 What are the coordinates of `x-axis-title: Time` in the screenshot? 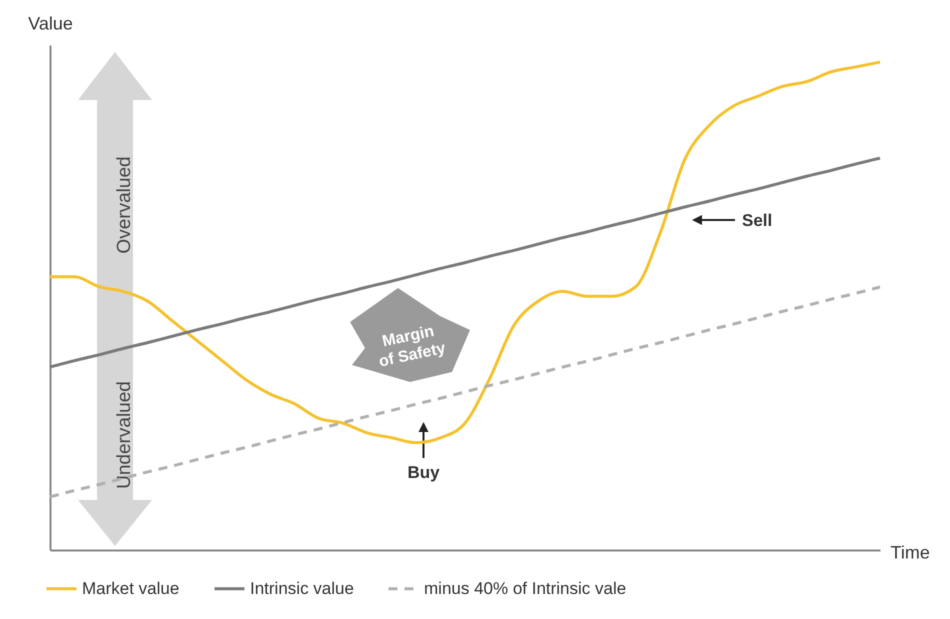 It's located at (910, 552).